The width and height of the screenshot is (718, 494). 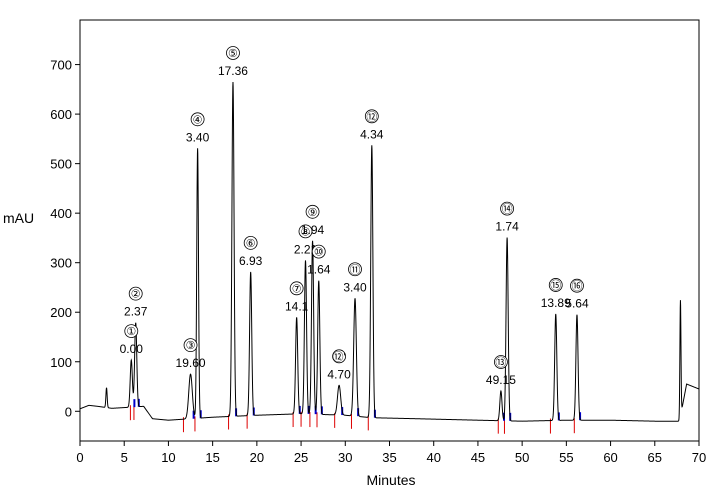 What do you see at coordinates (577, 304) in the screenshot?
I see `peak-area-label: 5.64` at bounding box center [577, 304].